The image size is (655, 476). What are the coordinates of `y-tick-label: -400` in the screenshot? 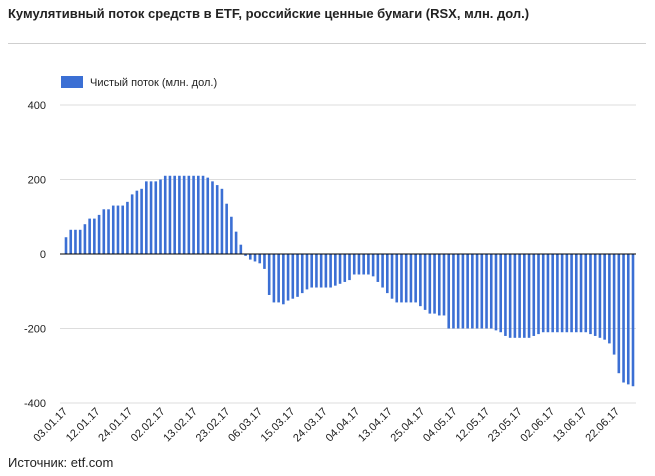 It's located at (35, 404).